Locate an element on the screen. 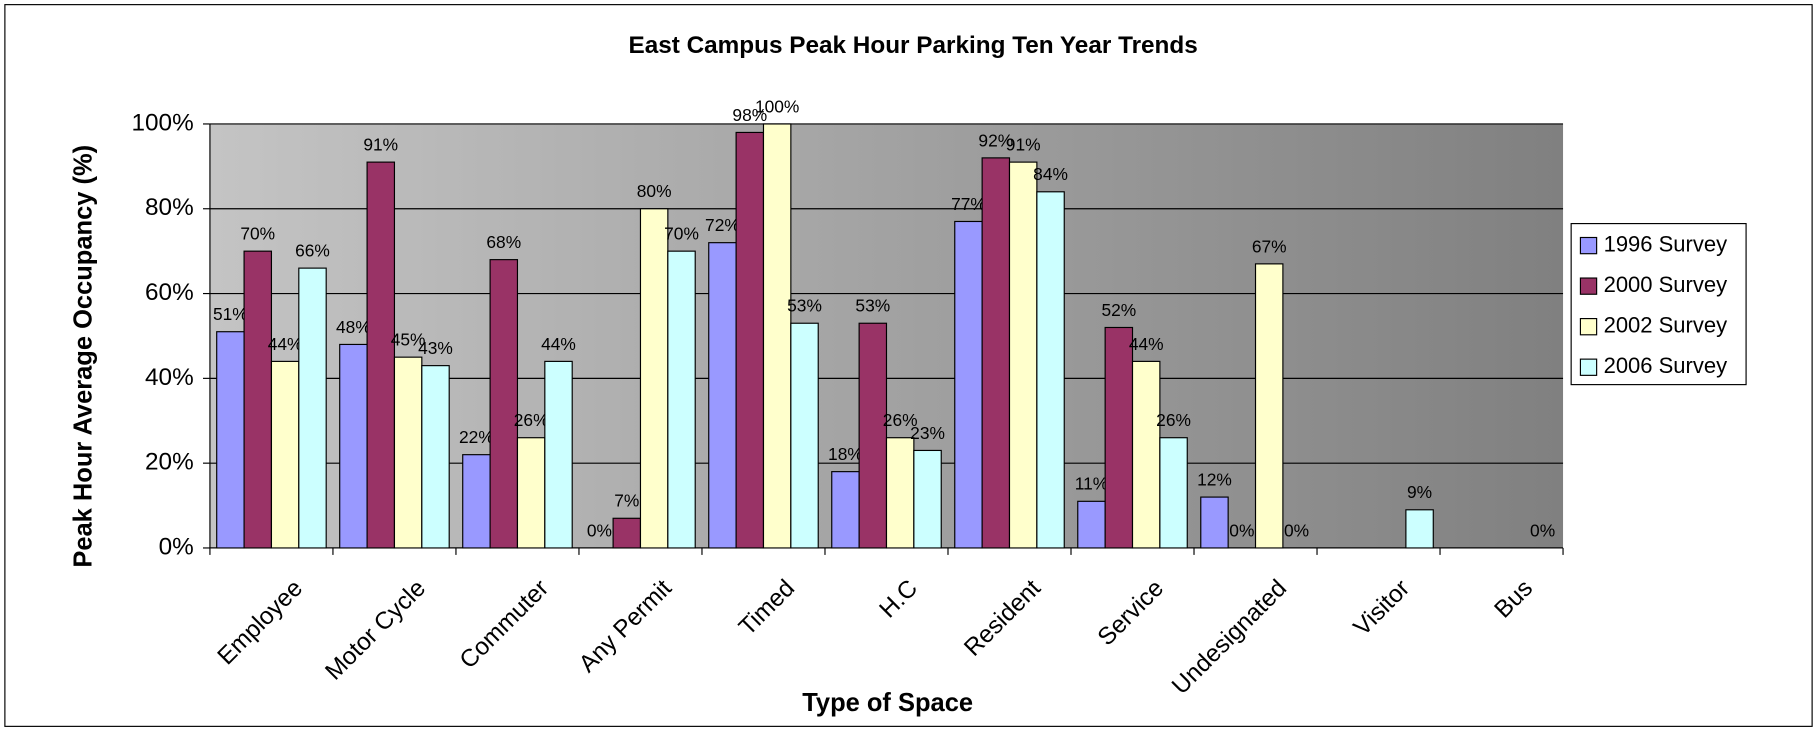 The height and width of the screenshot is (731, 1817). value-label: 84% is located at coordinates (1050, 174).